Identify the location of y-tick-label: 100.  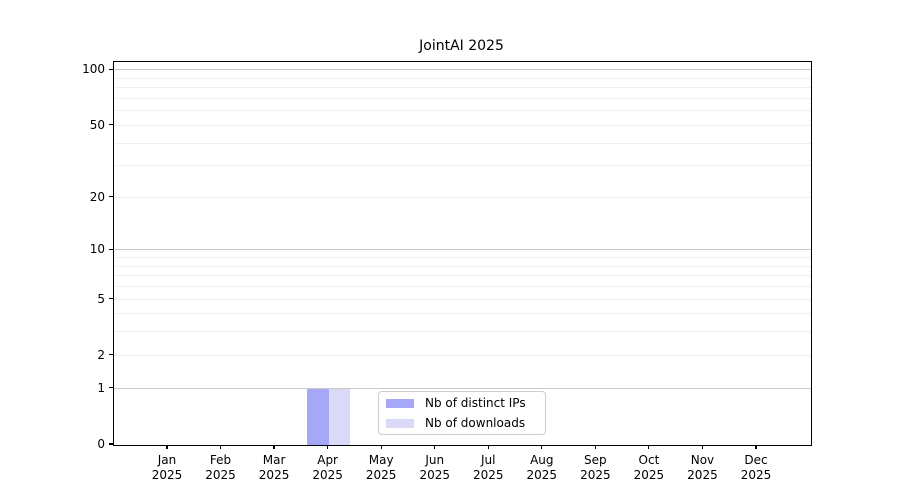
(93, 69).